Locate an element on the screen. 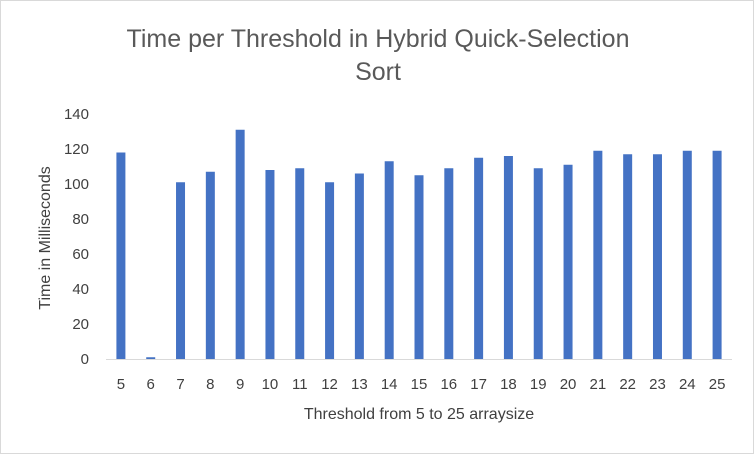 The width and height of the screenshot is (754, 455). y-tick-label: 40 is located at coordinates (80, 289).